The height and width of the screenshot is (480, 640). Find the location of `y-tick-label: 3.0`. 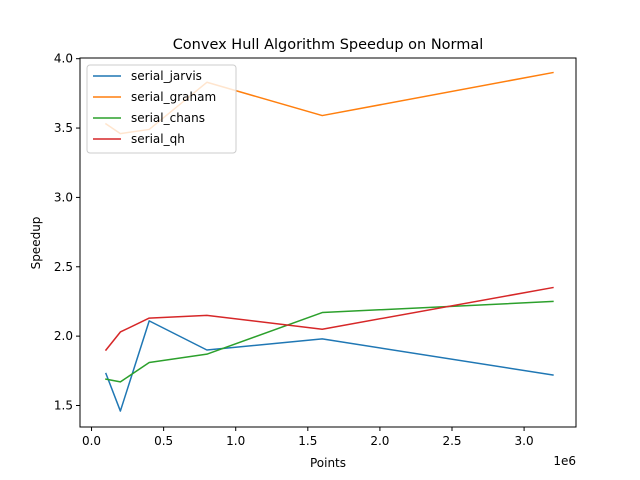

y-tick-label: 3.0 is located at coordinates (63, 197).